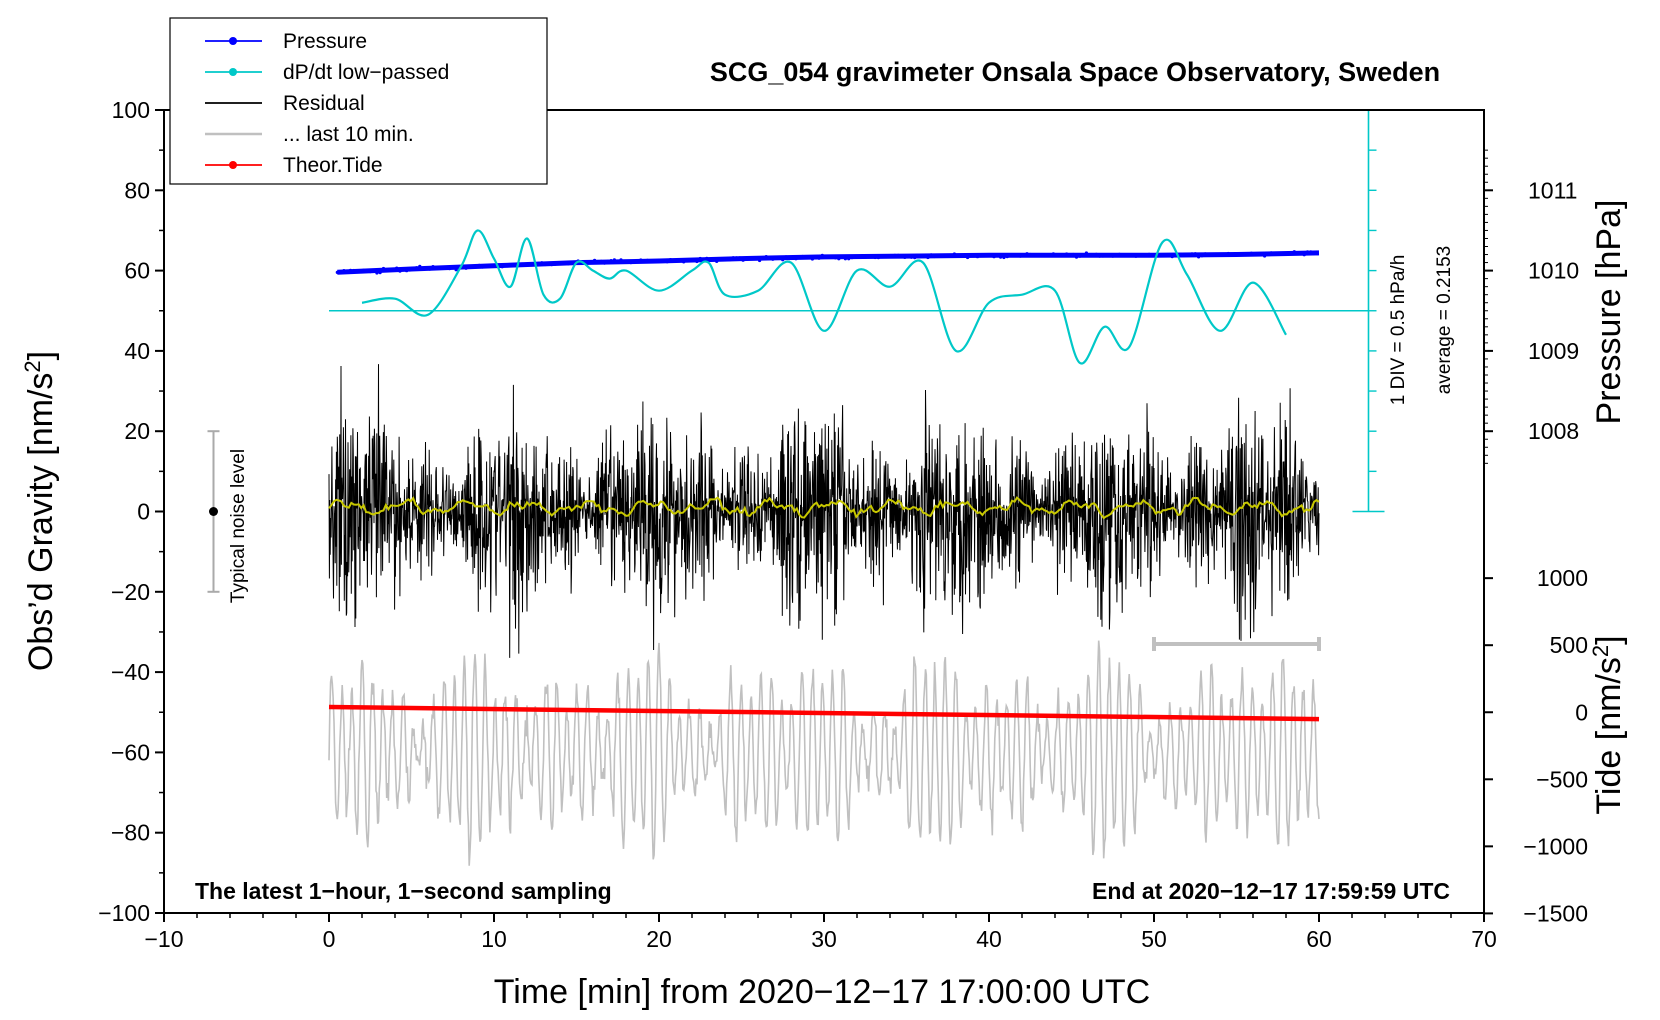 This screenshot has height=1020, width=1660. I want to click on tide-tick-label: −1000, so click(1555, 846).